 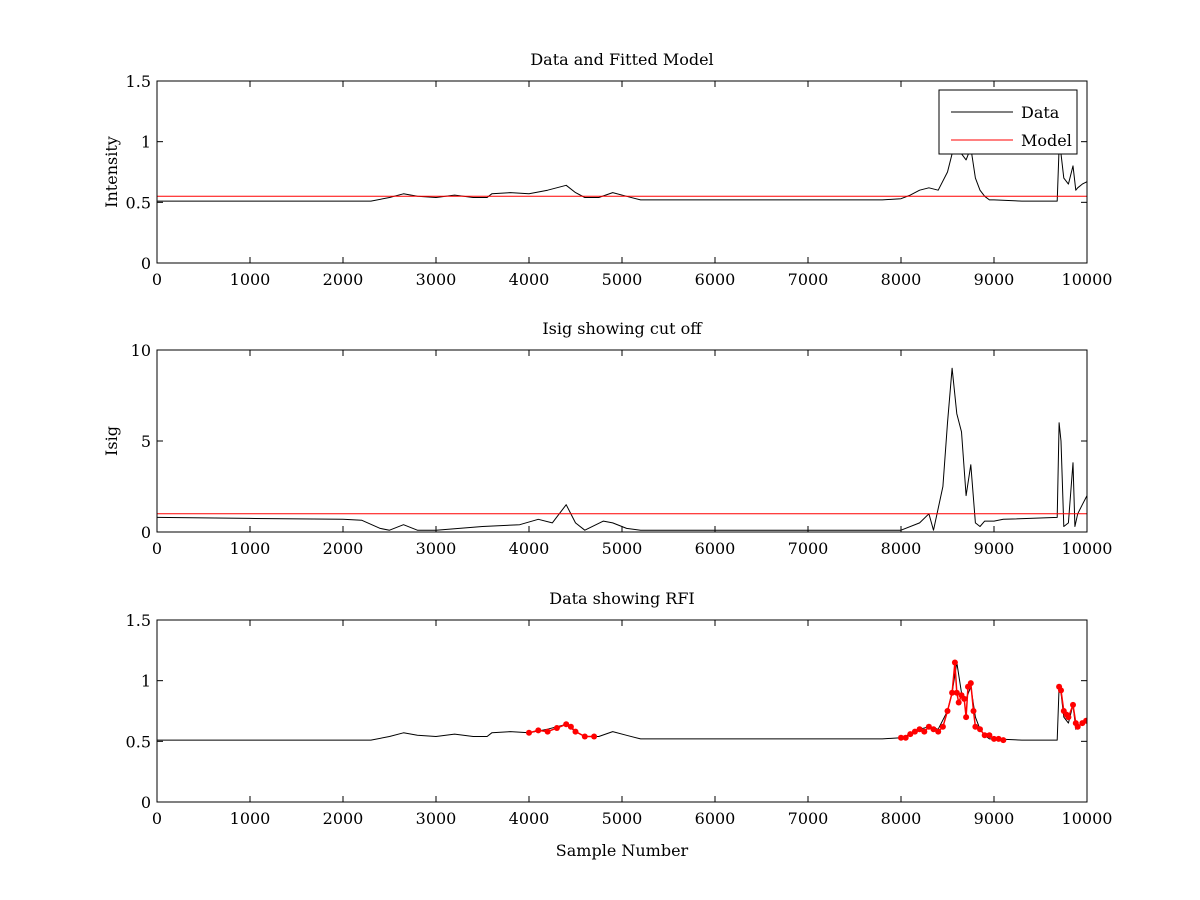 What do you see at coordinates (622, 328) in the screenshot?
I see `chart-title: Isig showing cut off` at bounding box center [622, 328].